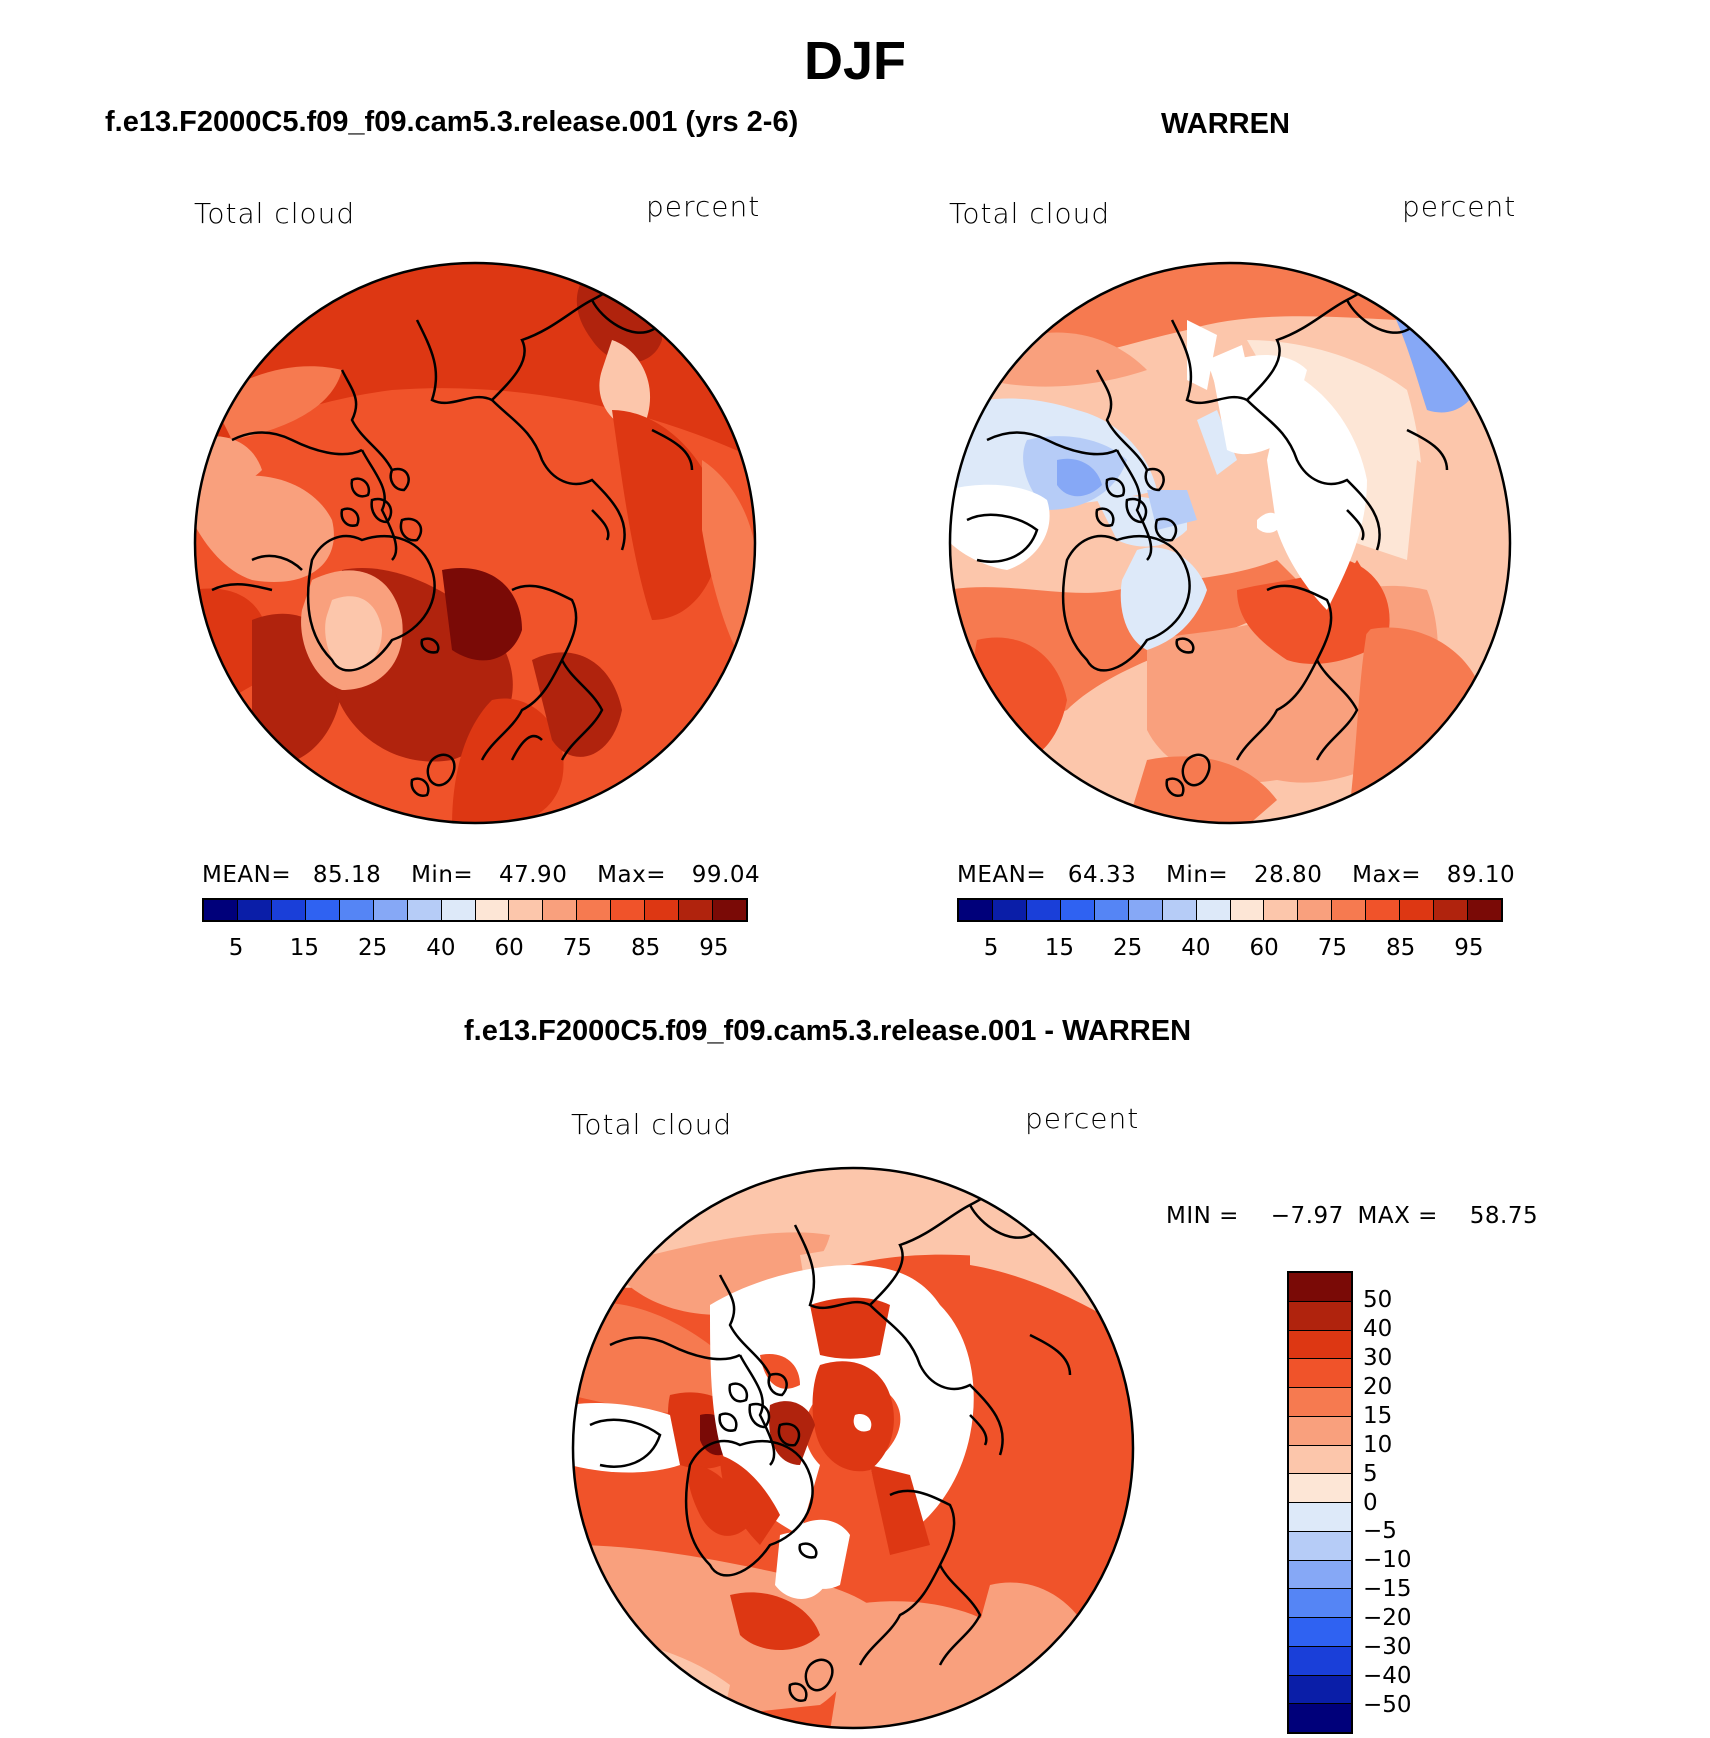 This screenshot has height=1738, width=1710. Describe the element at coordinates (703, 206) in the screenshot. I see `model-units-label: percent` at that location.